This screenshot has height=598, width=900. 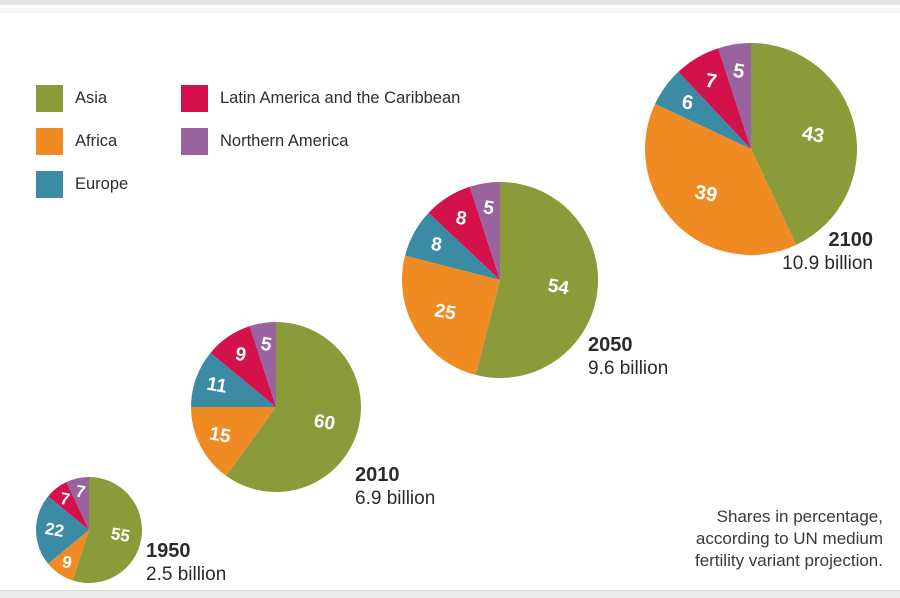 What do you see at coordinates (687, 103) in the screenshot?
I see `slice-value-label: 6` at bounding box center [687, 103].